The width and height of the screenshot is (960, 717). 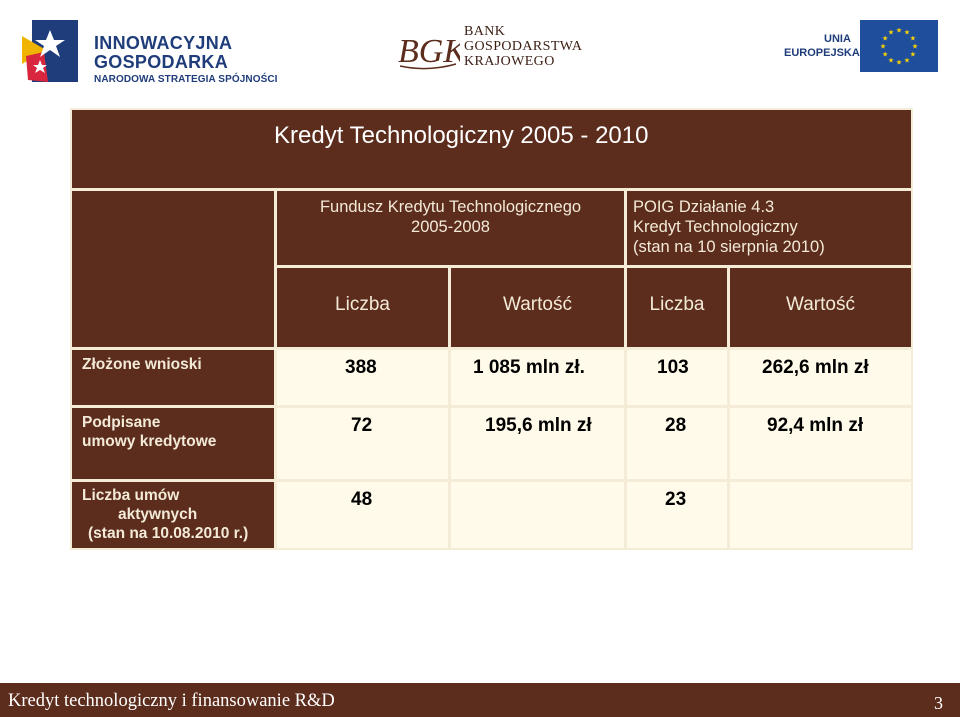 I want to click on table-cell: 262,6 mln zł, so click(x=820, y=377).